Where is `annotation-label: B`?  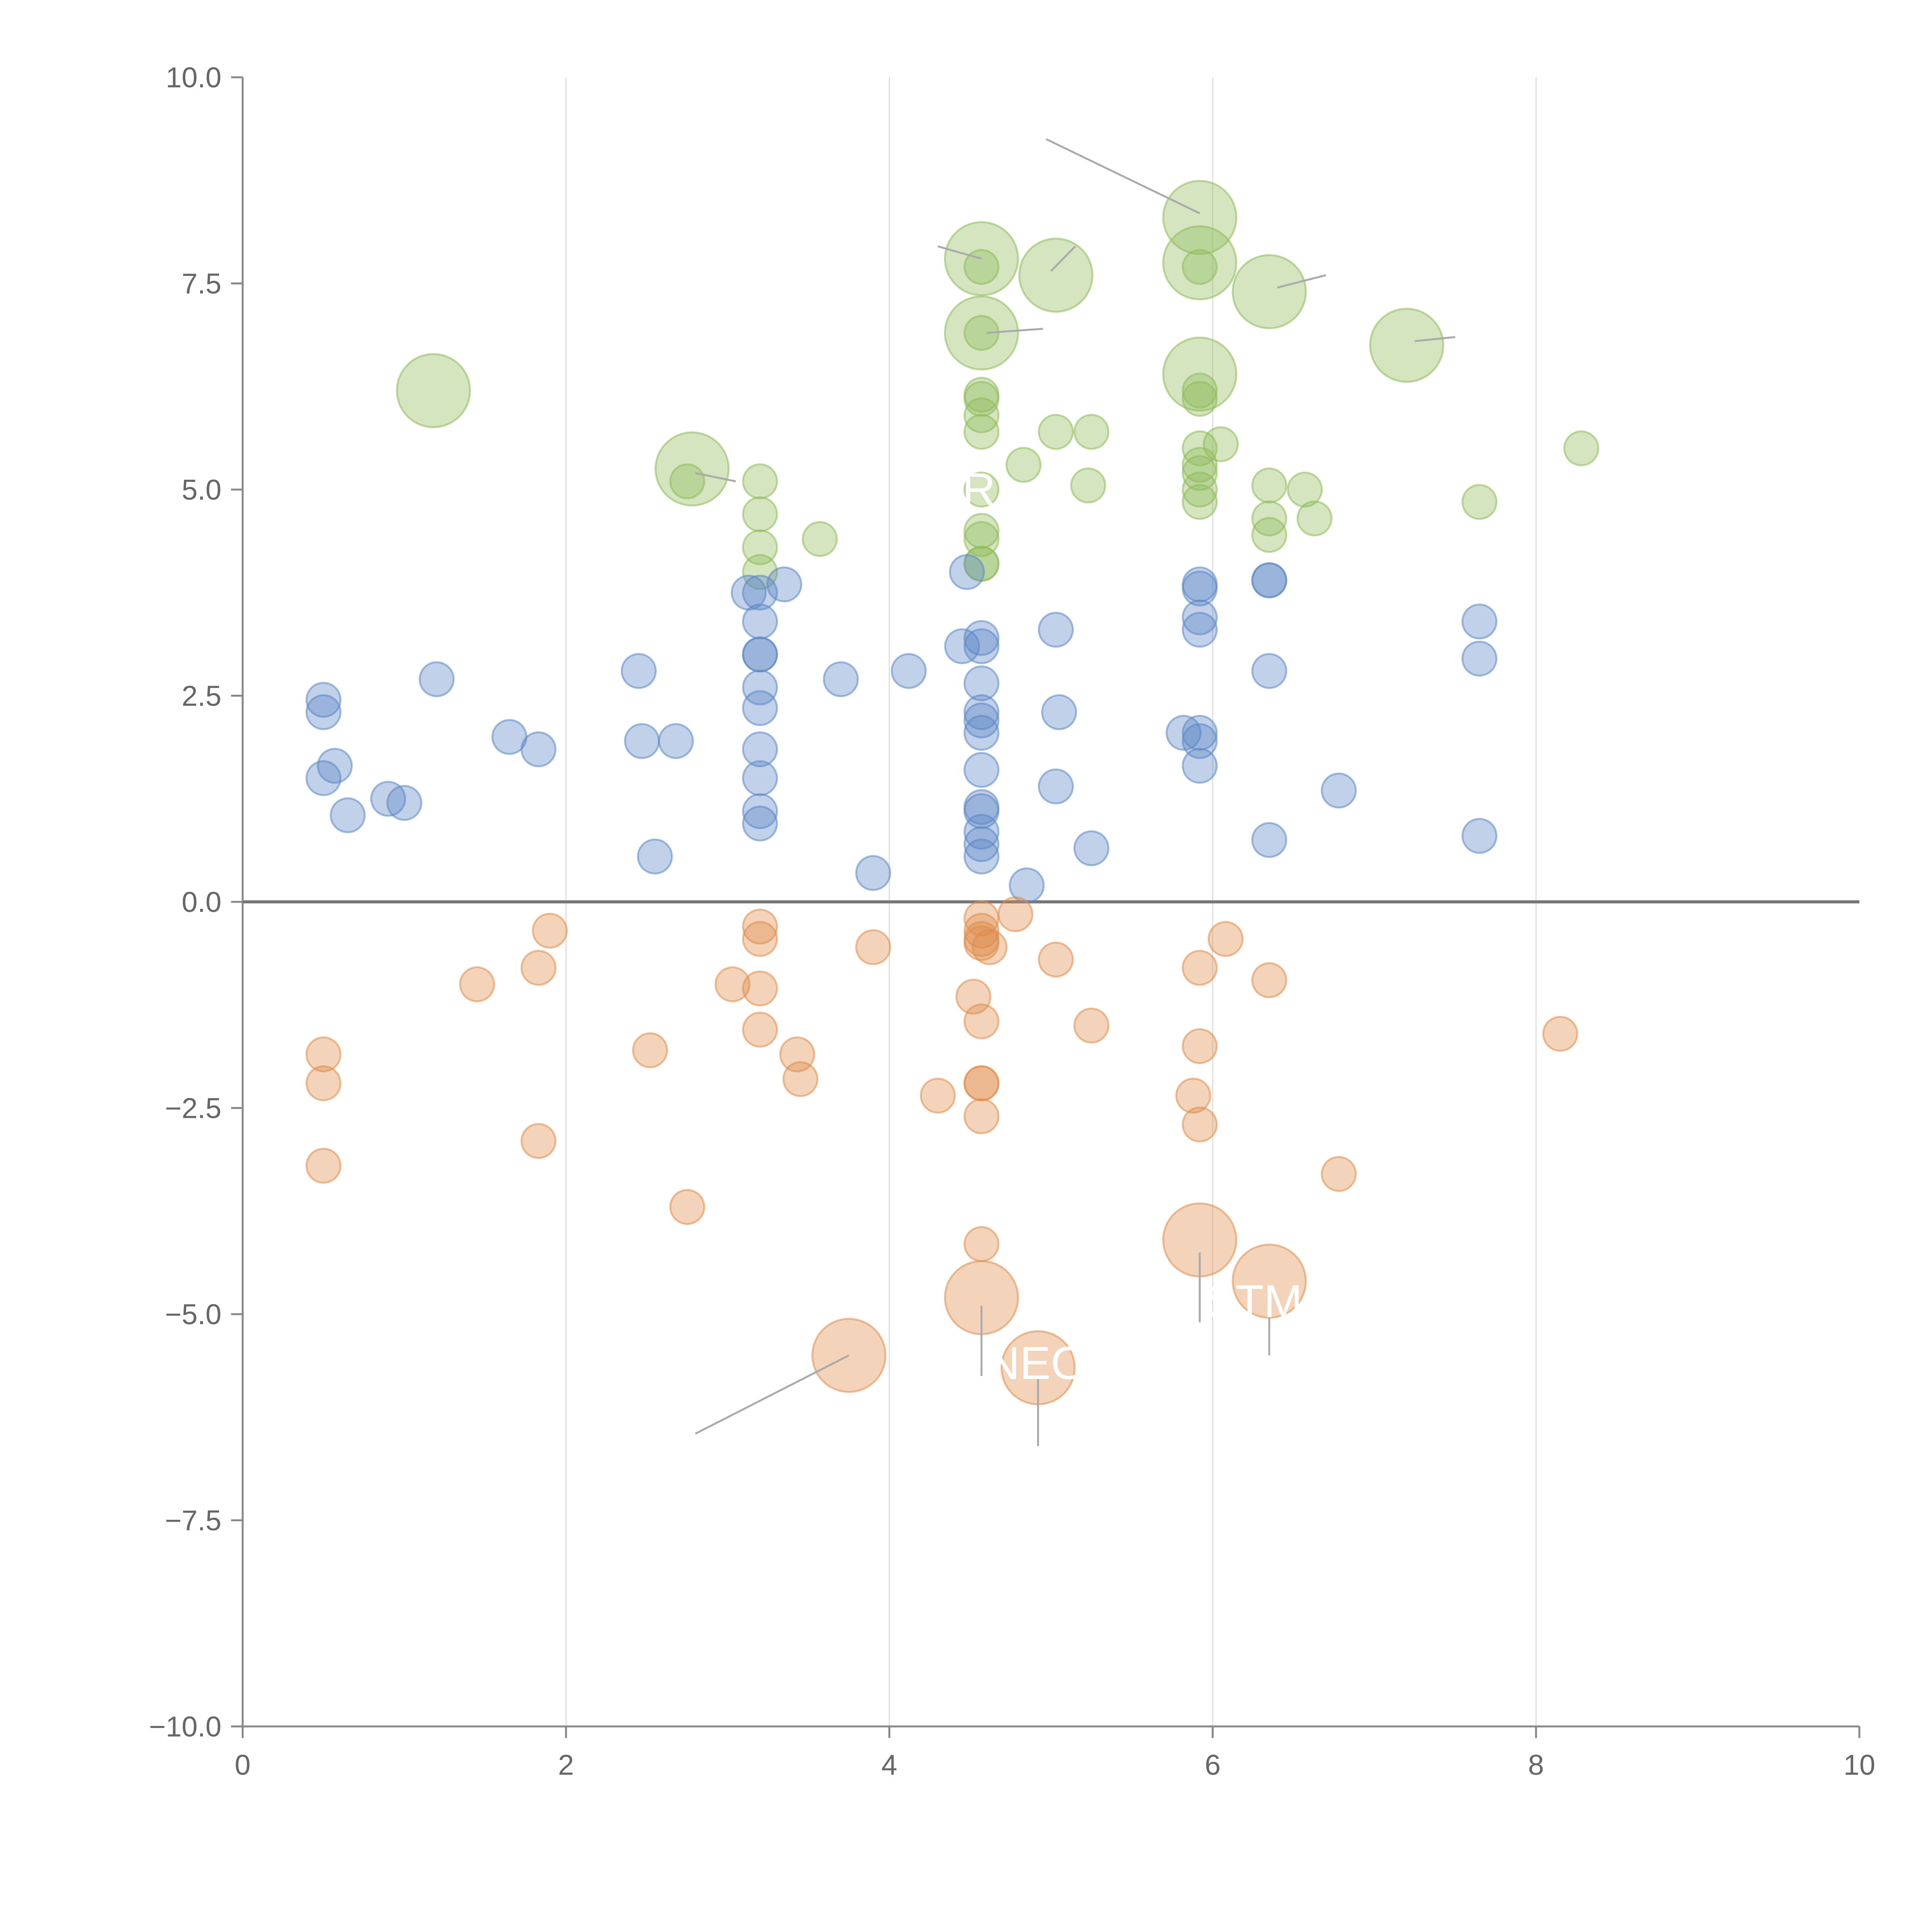
annotation-label: B is located at coordinates (792, 489).